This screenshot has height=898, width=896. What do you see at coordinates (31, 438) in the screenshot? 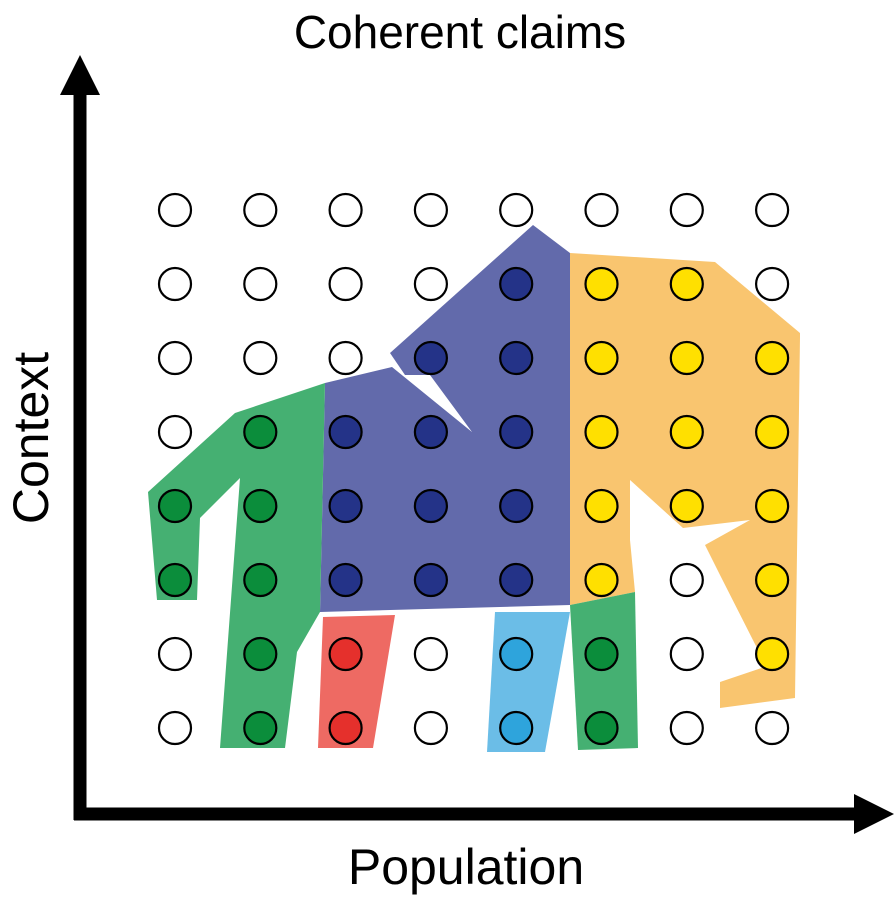
I see `y-axis-label: Context` at bounding box center [31, 438].